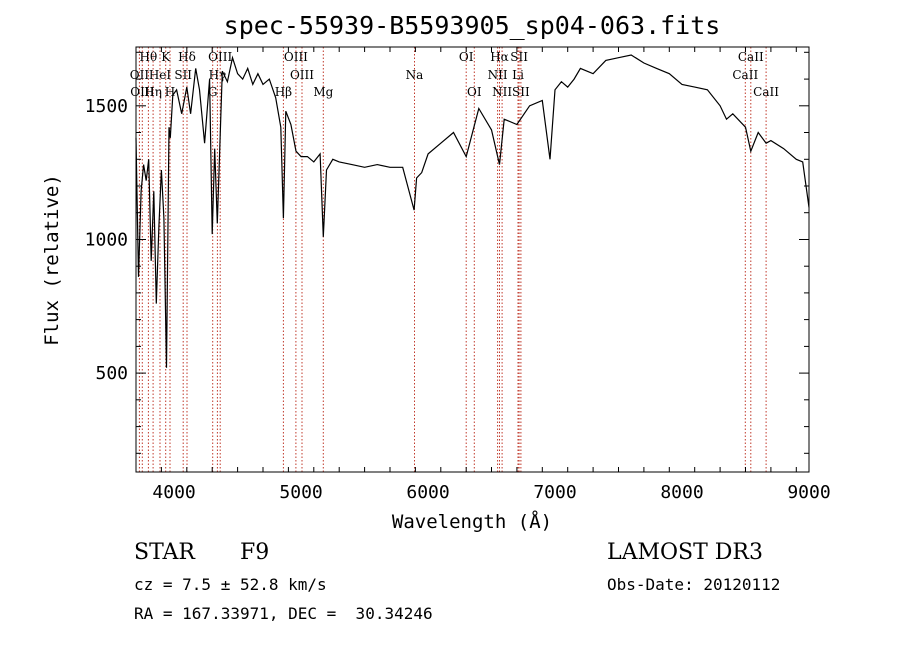  Describe the element at coordinates (140, 75) in the screenshot. I see `line-label-9: OII` at that location.